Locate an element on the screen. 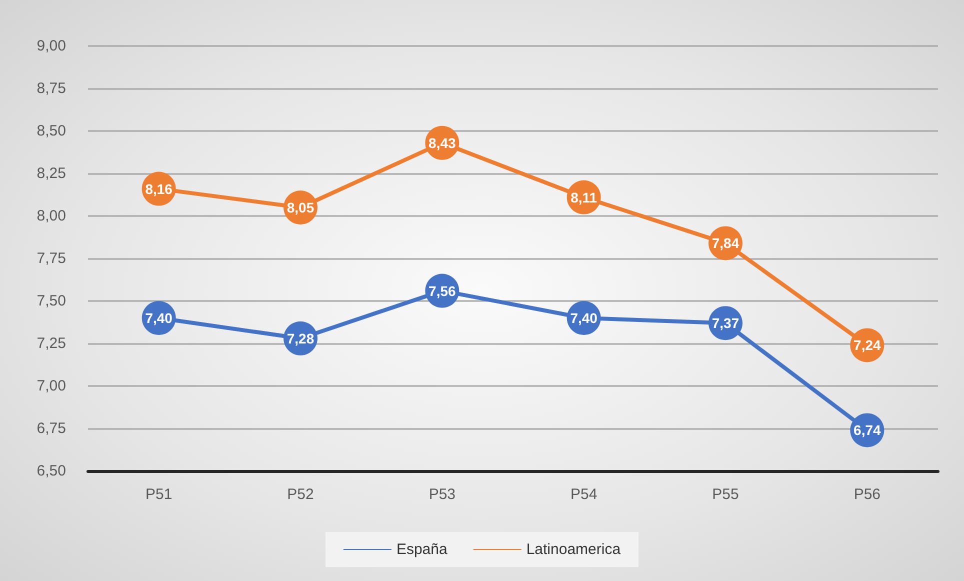 The width and height of the screenshot is (964, 581). data-label: 8,11 is located at coordinates (584, 197).